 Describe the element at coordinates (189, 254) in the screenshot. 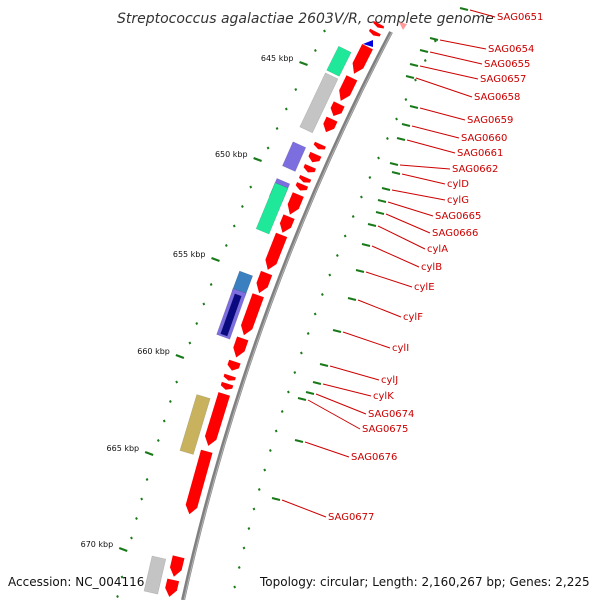

I see `ruler-label: 655 kbp` at that location.